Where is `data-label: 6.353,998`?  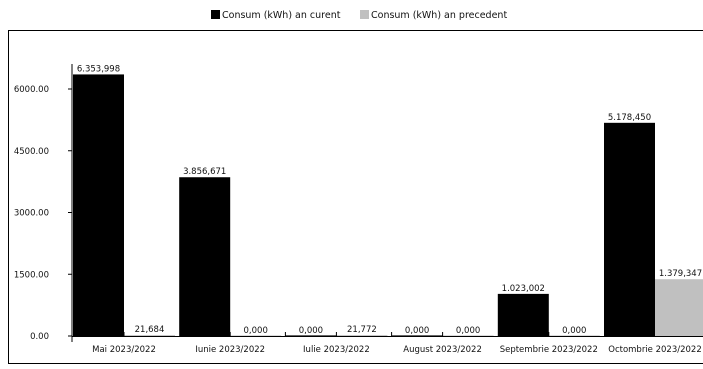 data-label: 6.353,998 is located at coordinates (98, 69).